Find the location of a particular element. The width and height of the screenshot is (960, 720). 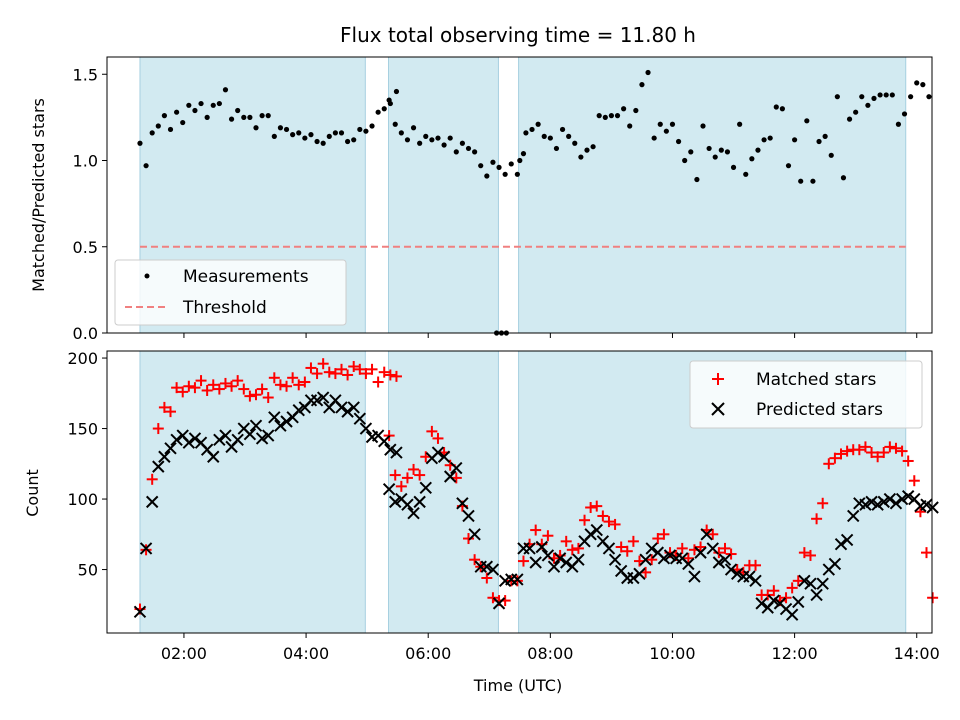

bottom-y-axis-label: Count is located at coordinates (32, 493).